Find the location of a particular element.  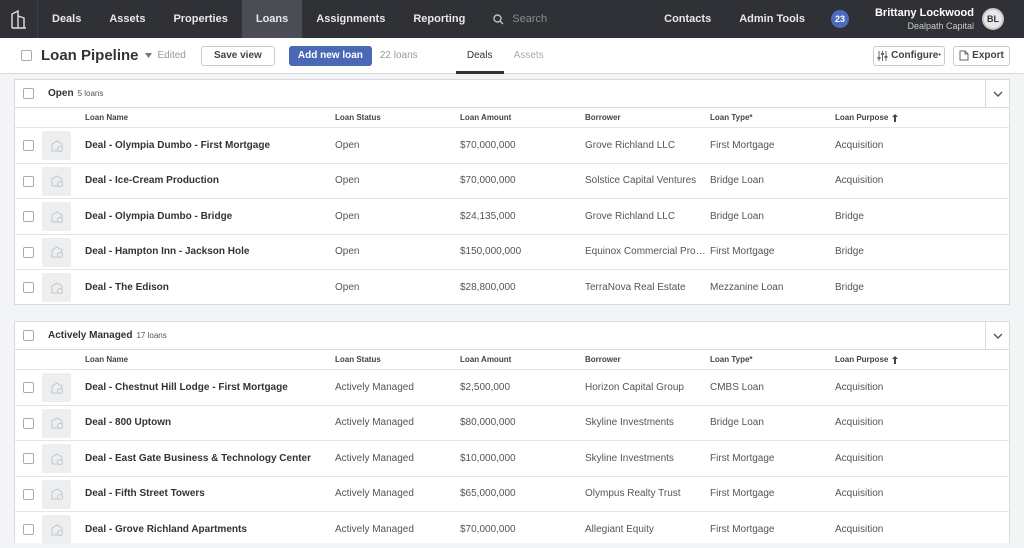

borrower: Horizon Capital Group is located at coordinates (634, 387).